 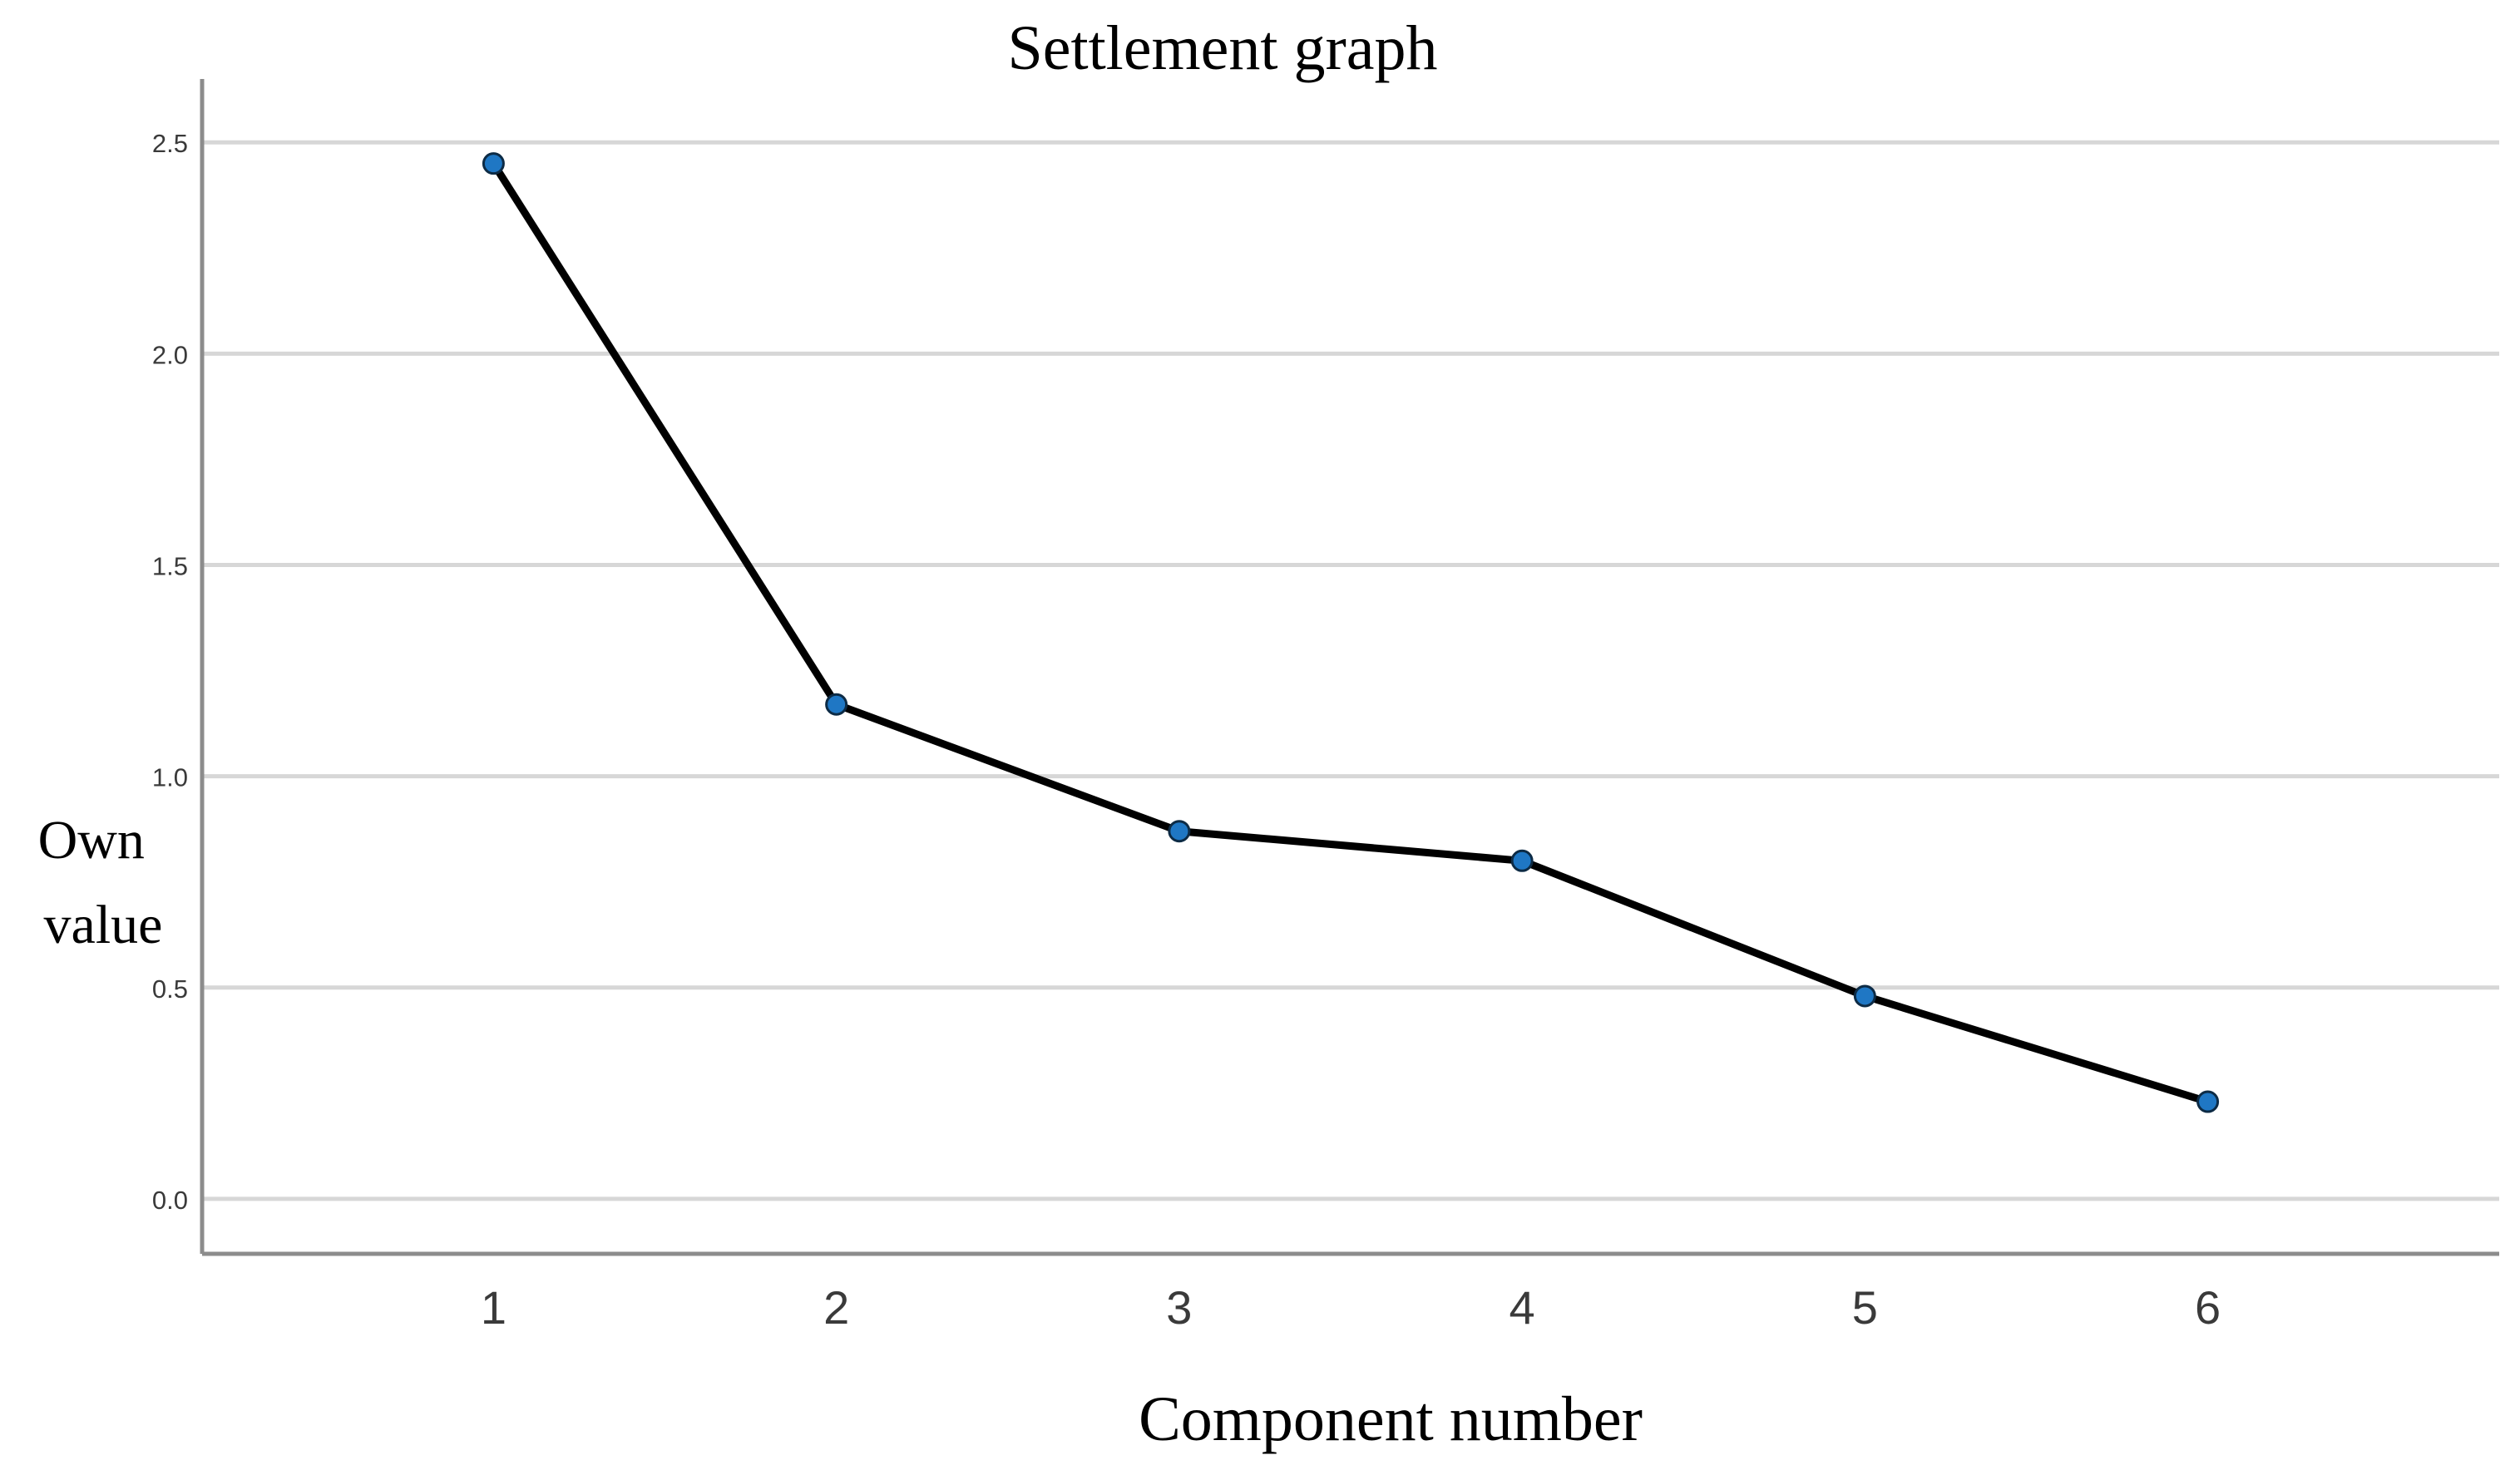 What do you see at coordinates (1391, 1419) in the screenshot?
I see `x-axis-label: Component number` at bounding box center [1391, 1419].